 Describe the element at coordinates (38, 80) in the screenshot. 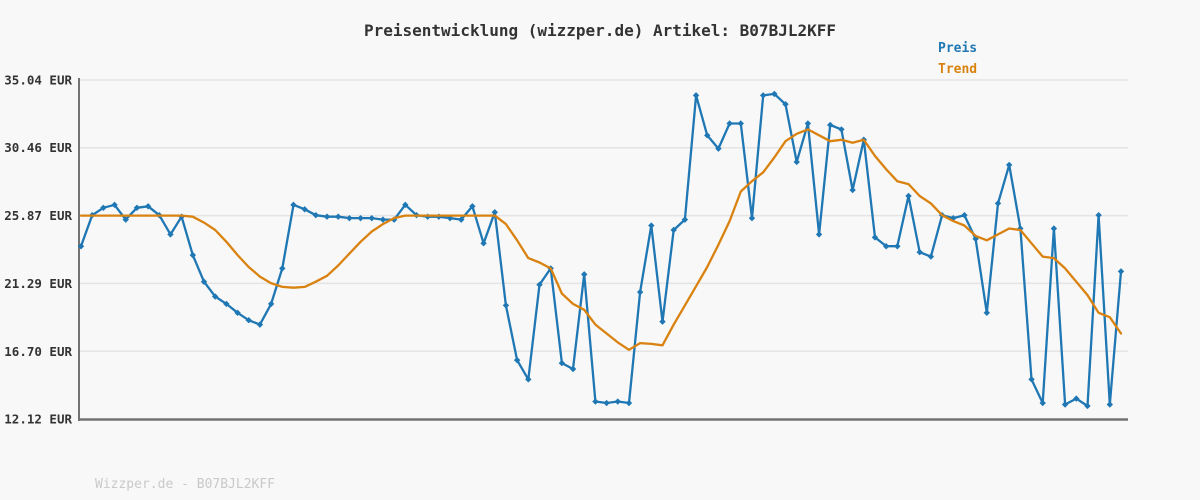

I see `y-axis-tick-label: 35.04 EUR` at that location.